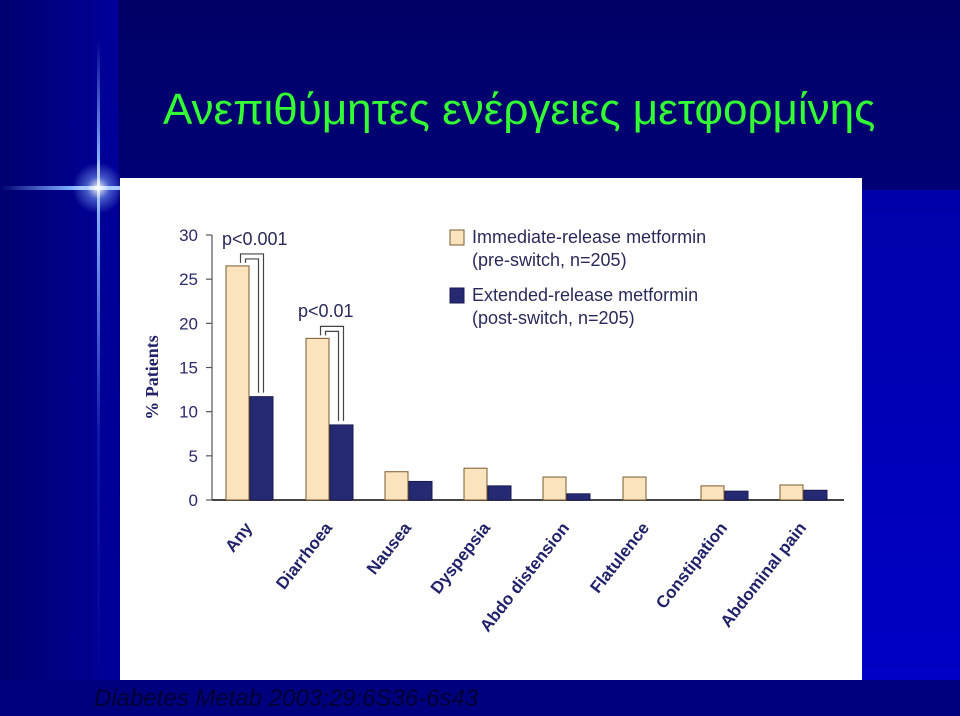 The height and width of the screenshot is (716, 960). I want to click on legend-label-detail: (post-switch, n=205), so click(553, 318).